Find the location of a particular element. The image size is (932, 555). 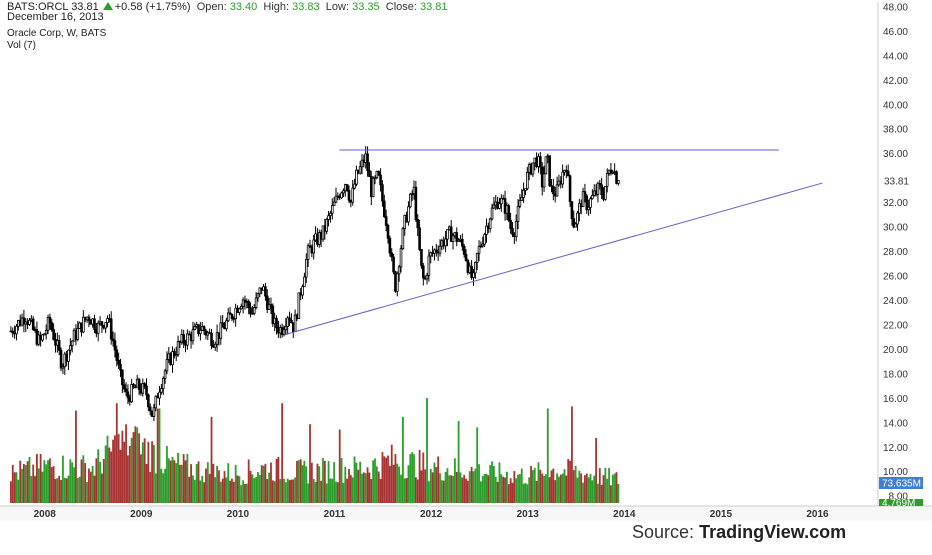

volume-bars is located at coordinates (314, 450).